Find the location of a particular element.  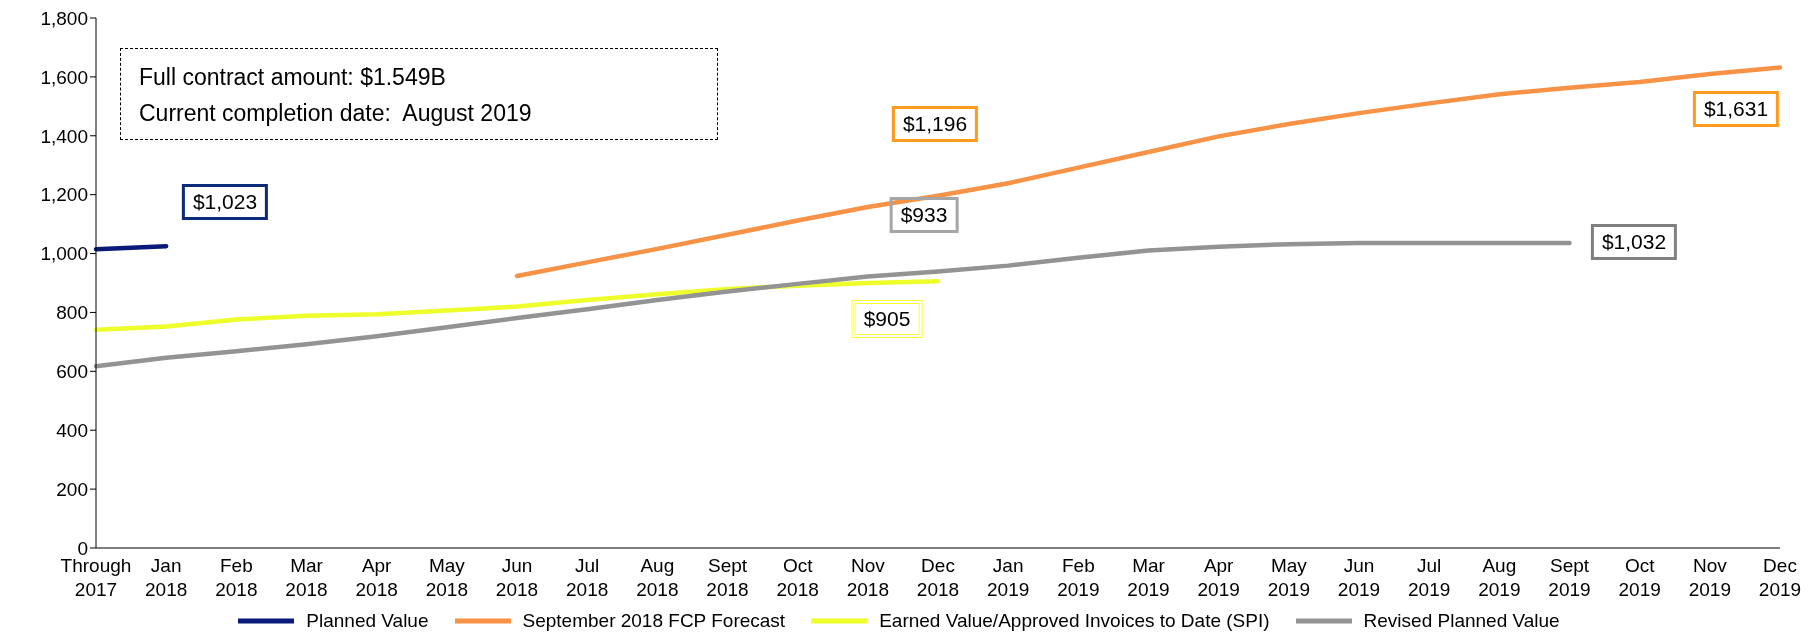

x-tick-label: Apr 2018 is located at coordinates (376, 577).